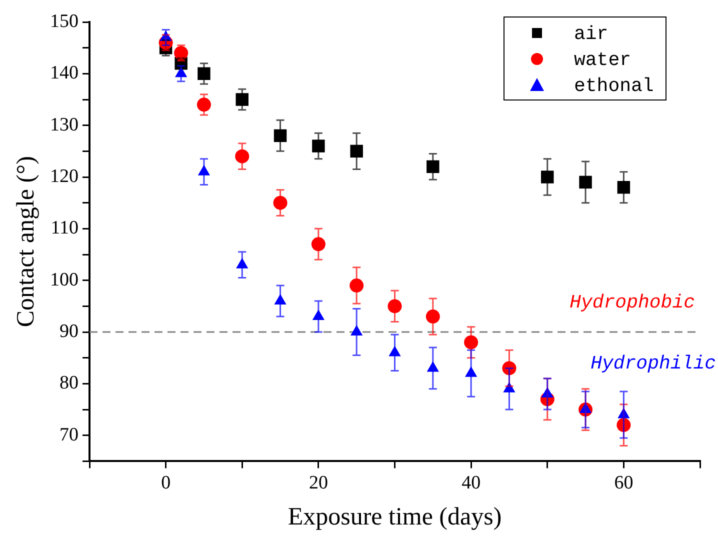 The image size is (718, 539). What do you see at coordinates (69, 435) in the screenshot?
I see `y-tick-label: 70` at bounding box center [69, 435].